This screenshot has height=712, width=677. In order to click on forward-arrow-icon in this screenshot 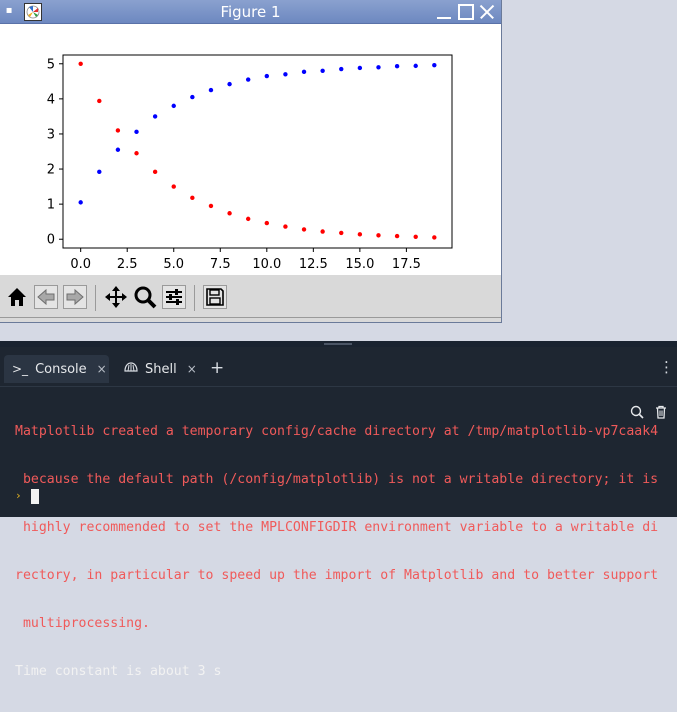, I will do `click(75, 297)`.